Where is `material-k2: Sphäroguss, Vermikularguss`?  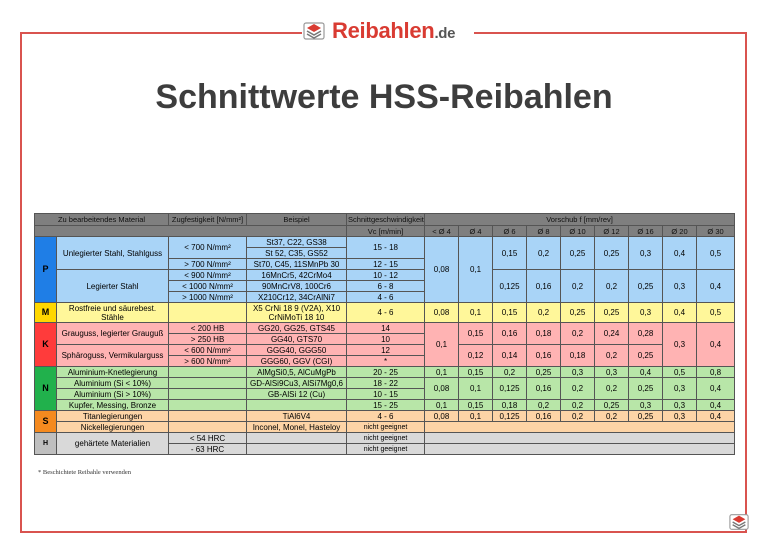
material-k2: Sphäroguss, Vermikularguss is located at coordinates (112, 355).